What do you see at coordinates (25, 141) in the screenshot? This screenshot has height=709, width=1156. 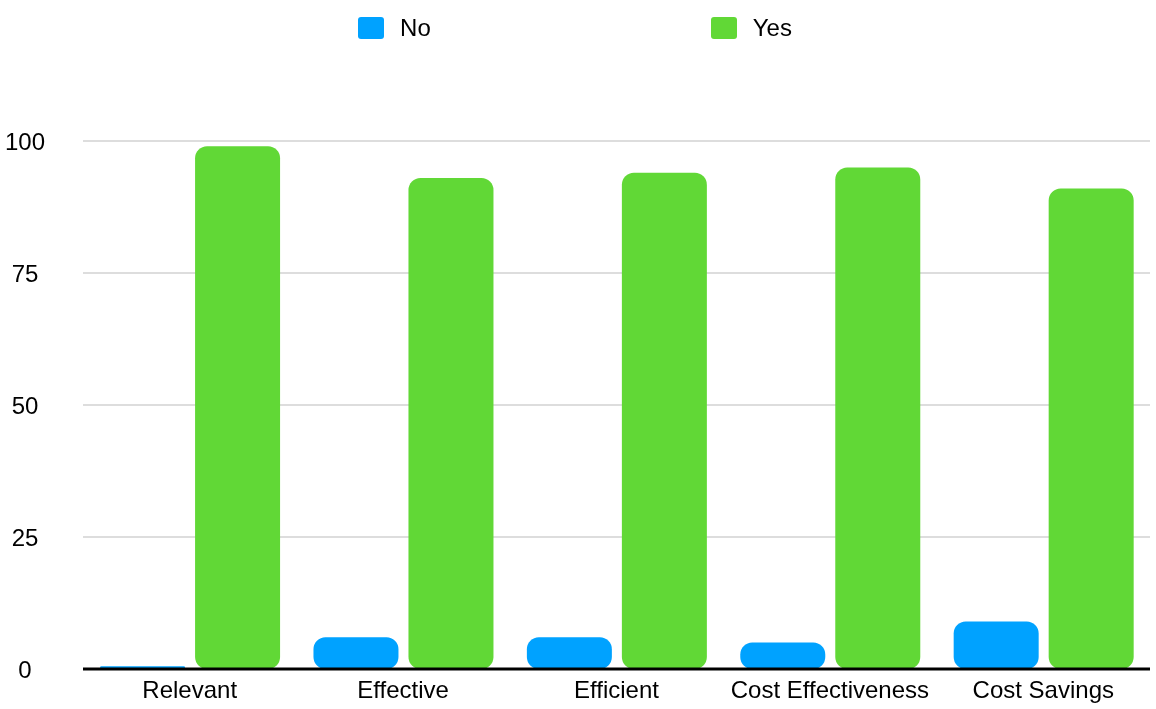 I see `y-tick-label: 100` at bounding box center [25, 141].